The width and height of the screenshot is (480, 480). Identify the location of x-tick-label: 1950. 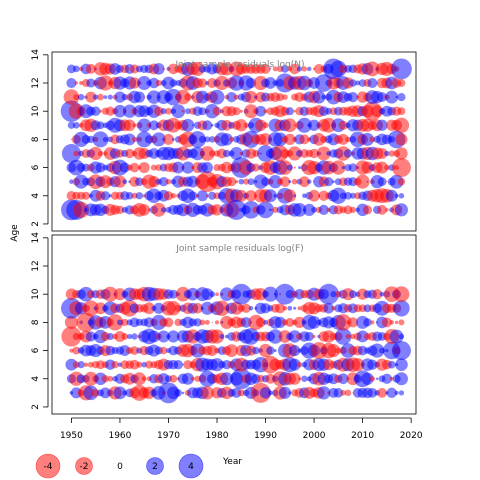
(71, 436).